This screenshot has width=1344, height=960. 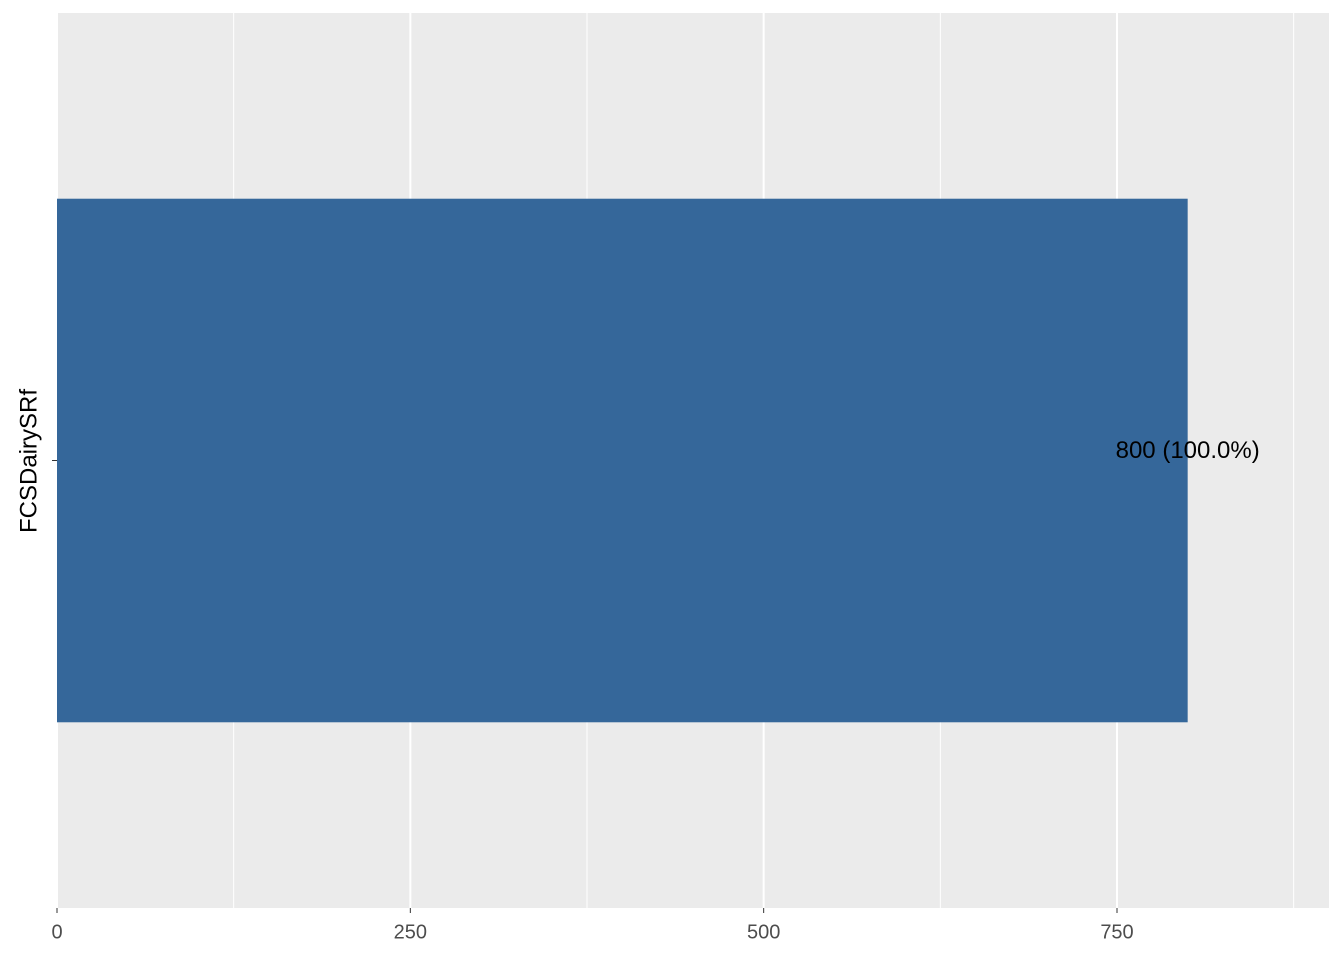 I want to click on x-tick-label: 0, so click(x=56, y=932).